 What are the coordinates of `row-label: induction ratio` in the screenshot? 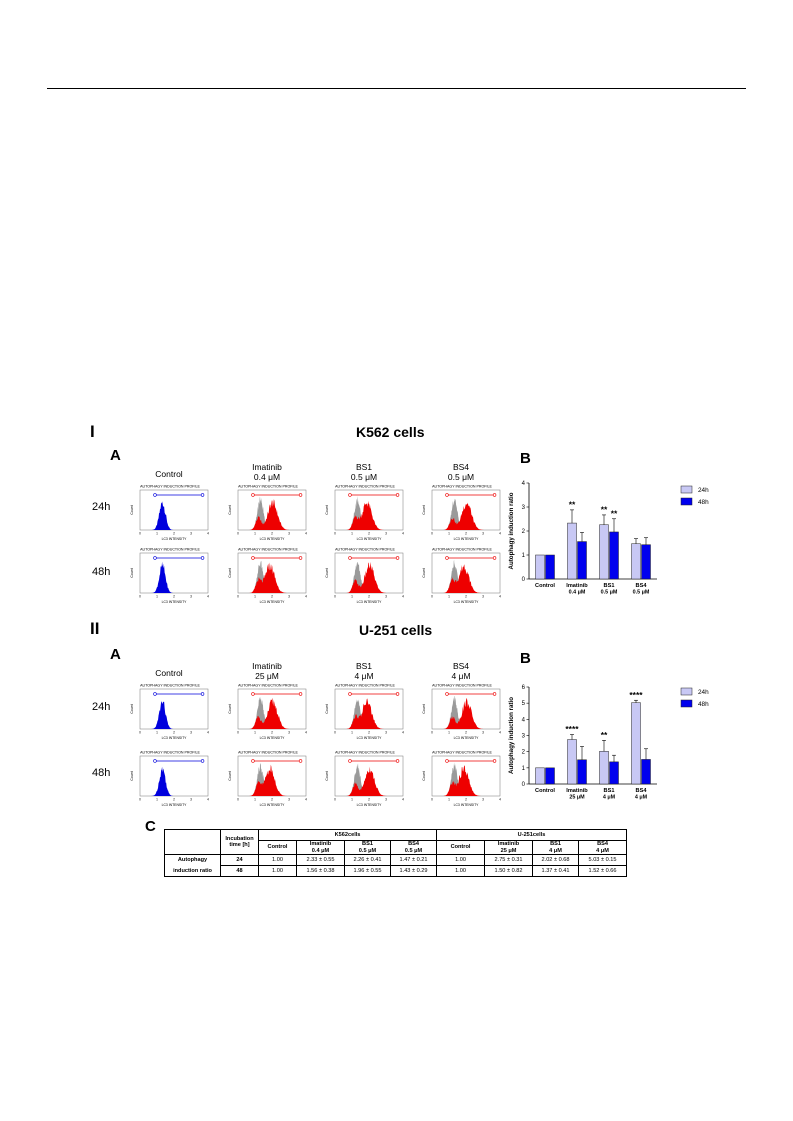 It's located at (192, 871).